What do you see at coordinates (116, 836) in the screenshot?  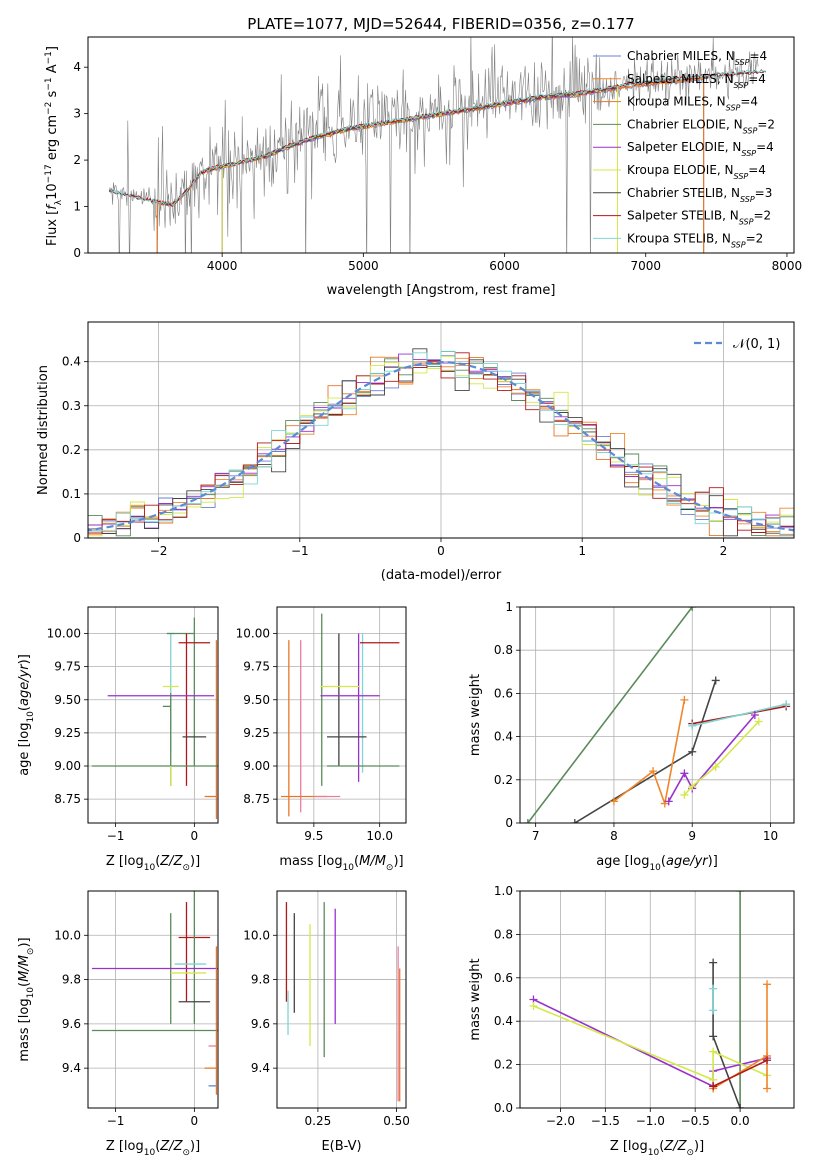 I see `x-tick-label: −1` at bounding box center [116, 836].